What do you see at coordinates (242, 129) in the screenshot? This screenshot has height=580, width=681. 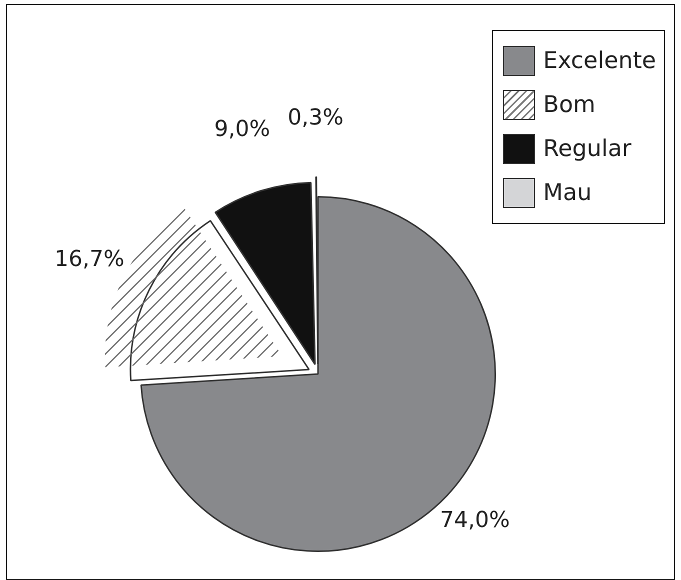 I see `data-label: 9,0%` at bounding box center [242, 129].